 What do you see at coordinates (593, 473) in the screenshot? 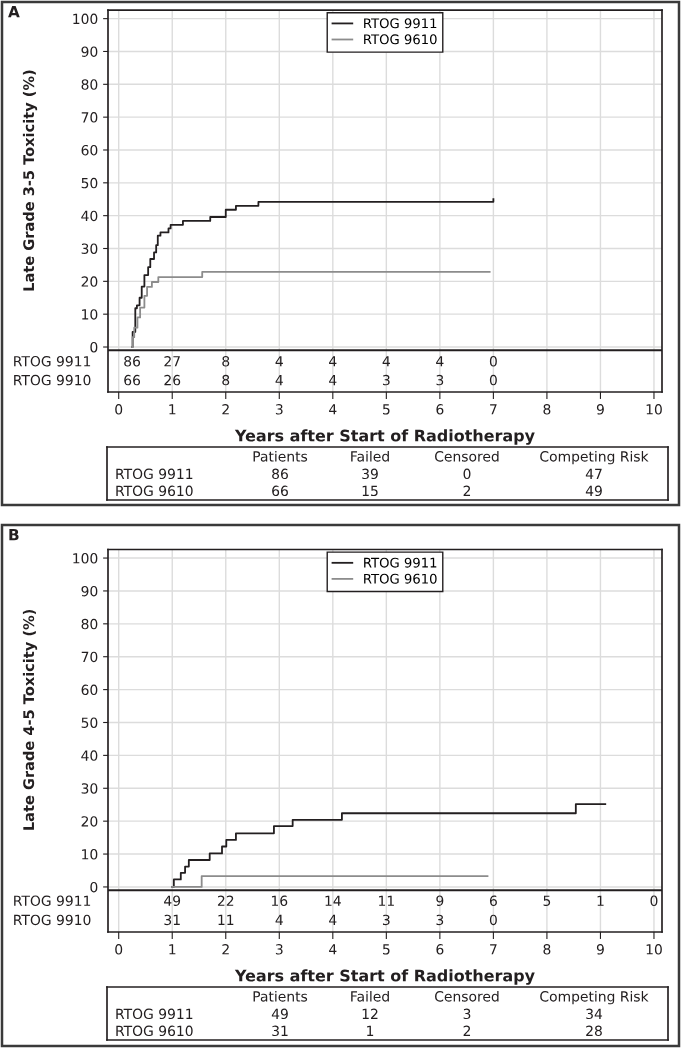
I see `text: 47` at bounding box center [593, 473].